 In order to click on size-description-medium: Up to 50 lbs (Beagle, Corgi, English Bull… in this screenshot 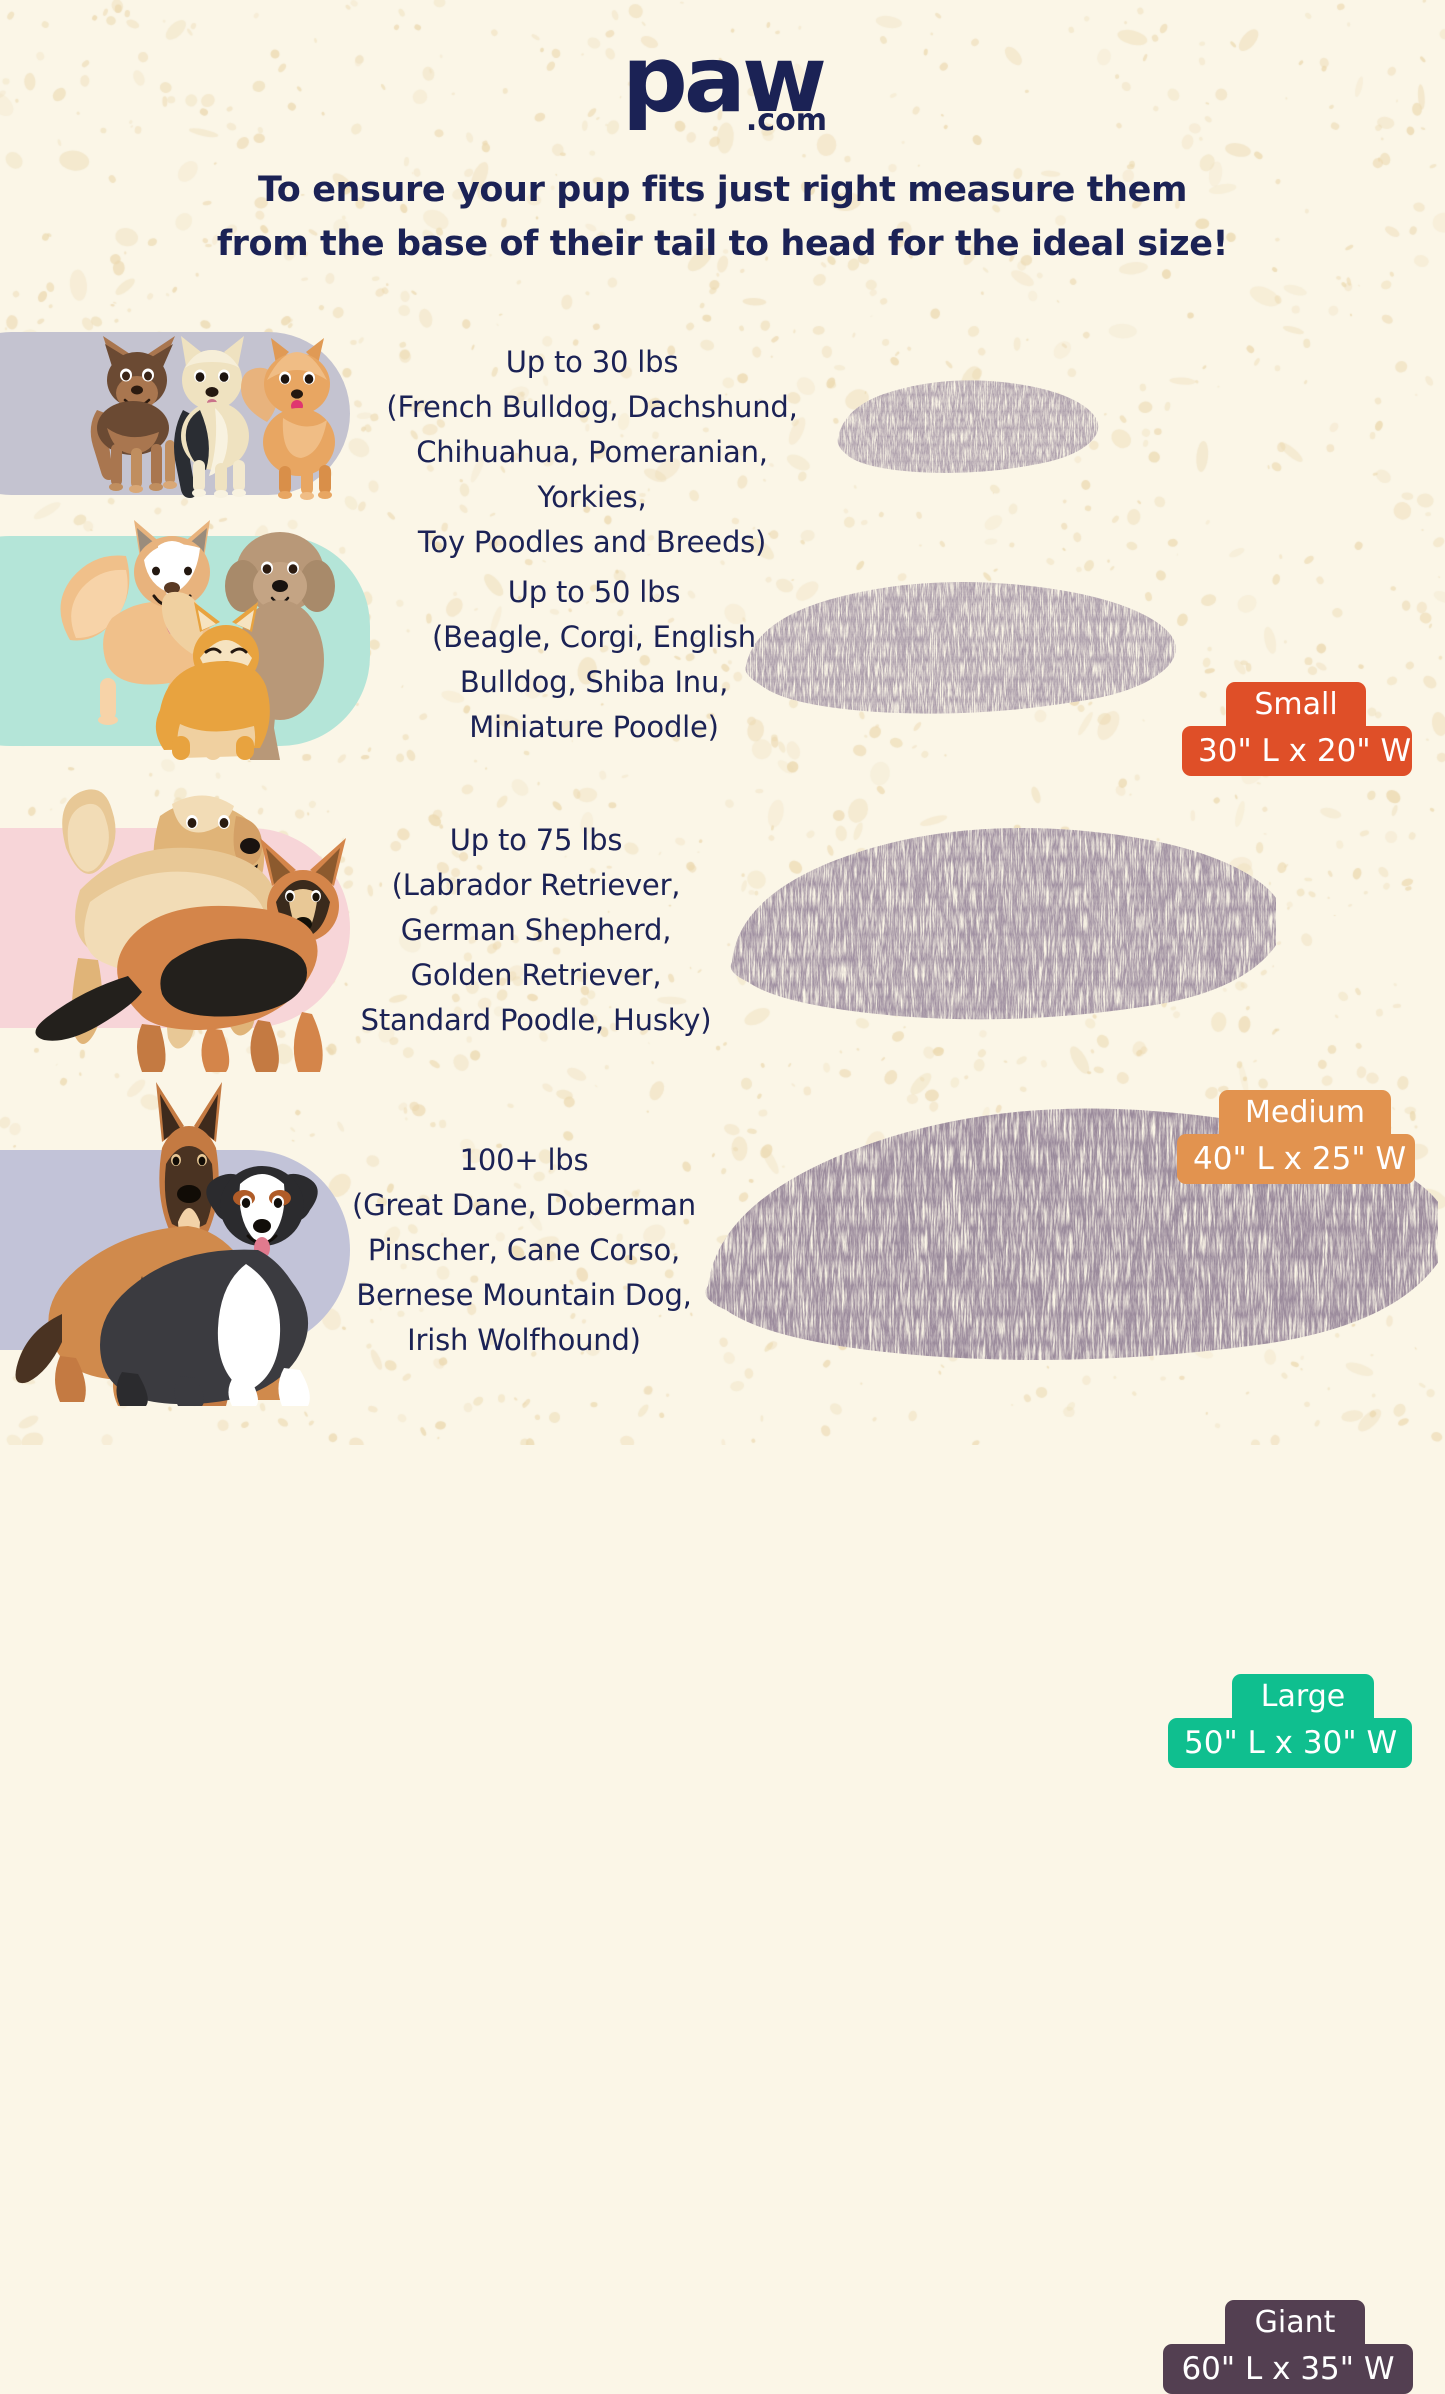, I will do `click(594, 660)`.